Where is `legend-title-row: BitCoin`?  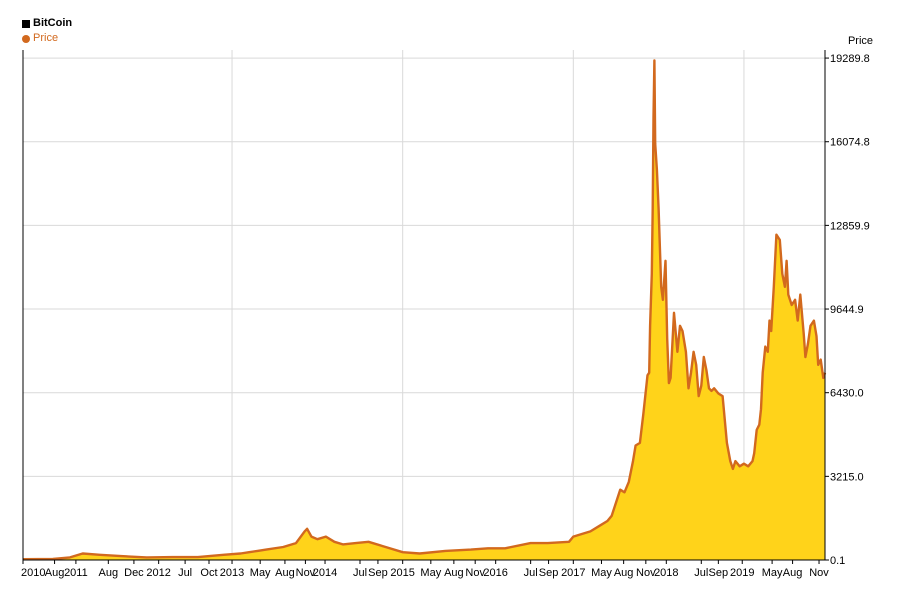 legend-title-row: BitCoin is located at coordinates (47, 23).